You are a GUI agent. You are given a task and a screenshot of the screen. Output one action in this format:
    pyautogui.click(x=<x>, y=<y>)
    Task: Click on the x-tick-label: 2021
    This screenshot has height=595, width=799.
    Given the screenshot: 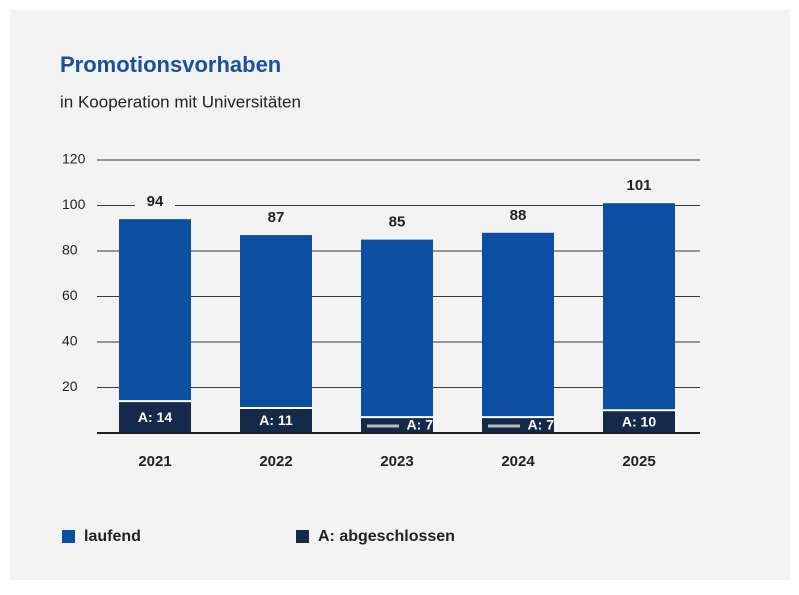 What is the action you would take?
    pyautogui.click(x=154, y=461)
    